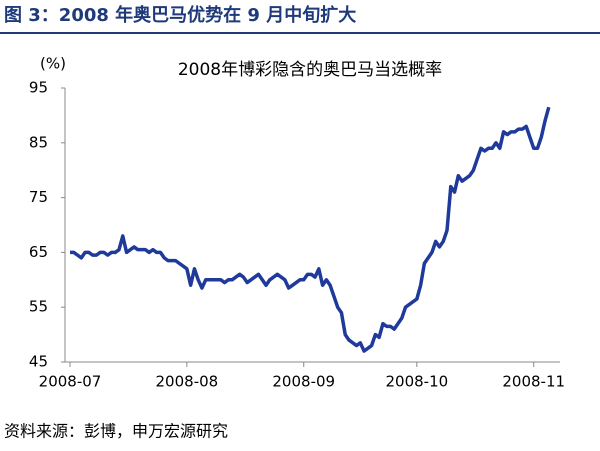 The height and width of the screenshot is (451, 600). What do you see at coordinates (310, 70) in the screenshot?
I see `chart-title: 2008年博彩隐含的奥巴马当选概率` at bounding box center [310, 70].